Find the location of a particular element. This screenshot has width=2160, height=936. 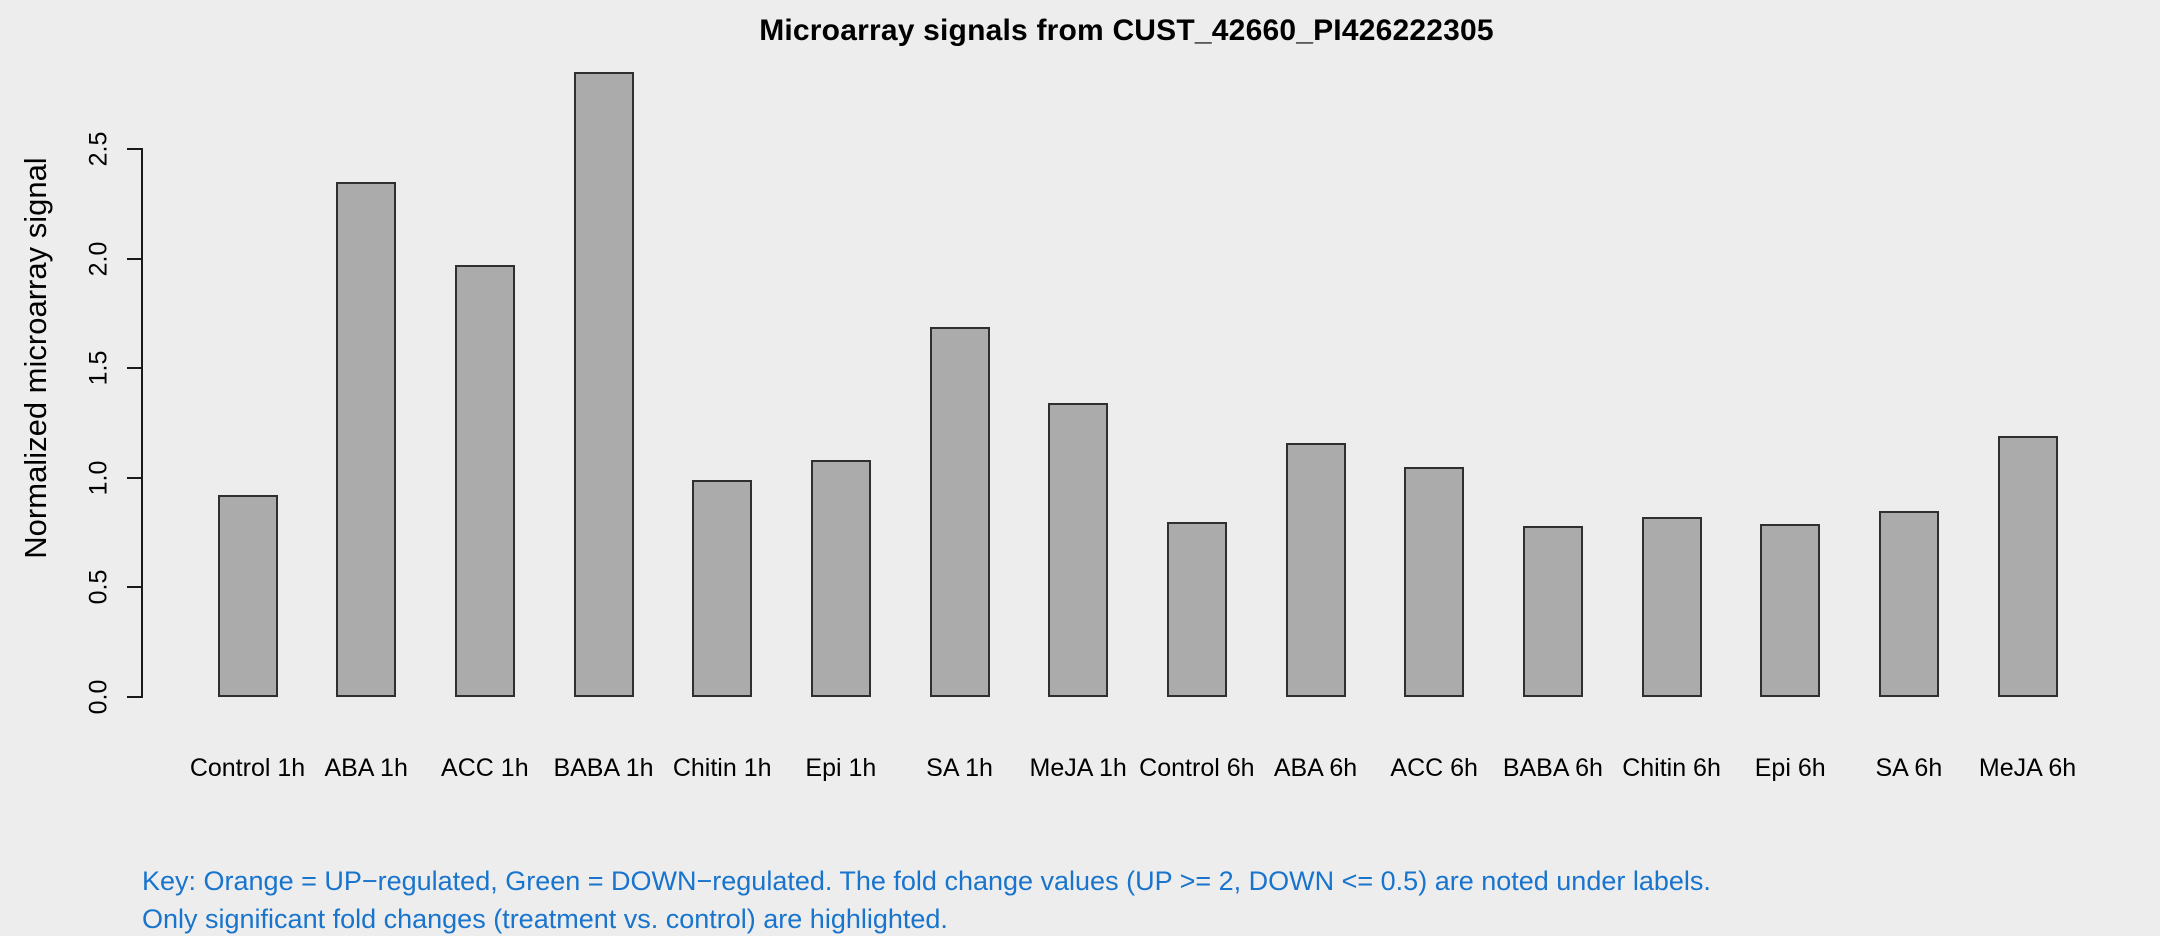

x-category-label: BABA 6h is located at coordinates (1552, 768).